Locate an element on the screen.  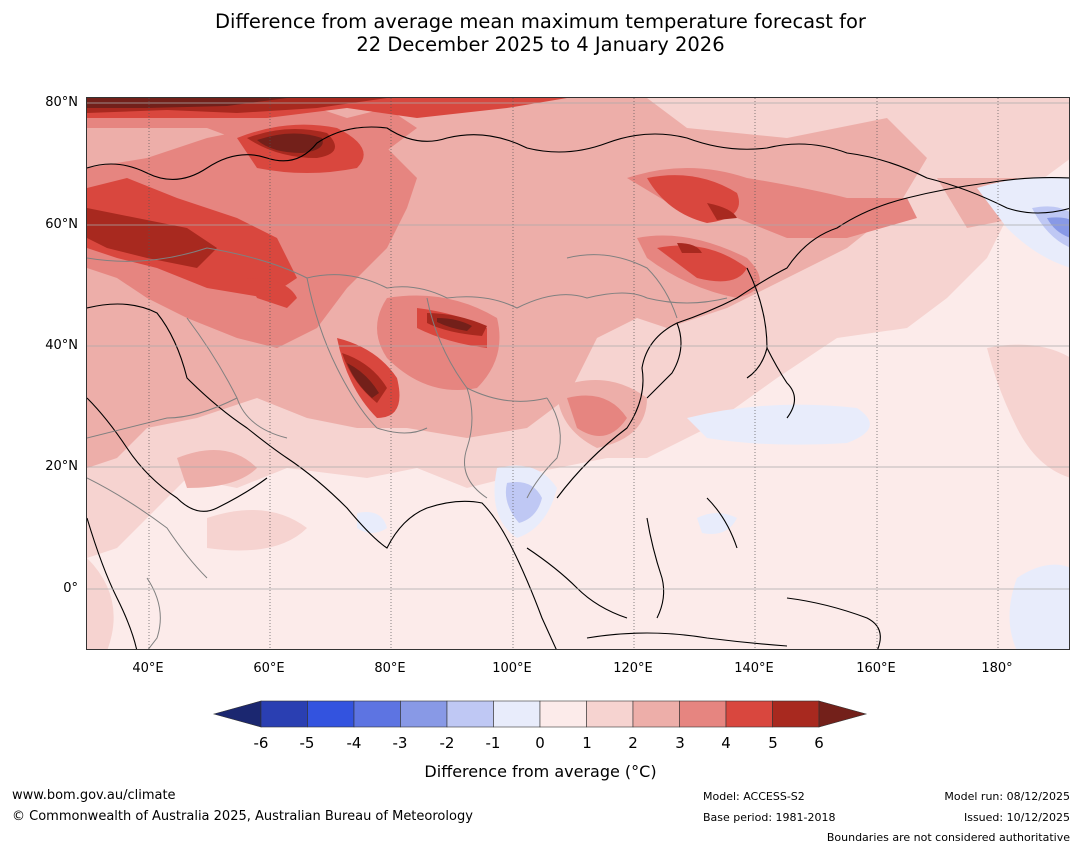
base-period-text: Base period: 1981-2018 is located at coordinates (769, 817).